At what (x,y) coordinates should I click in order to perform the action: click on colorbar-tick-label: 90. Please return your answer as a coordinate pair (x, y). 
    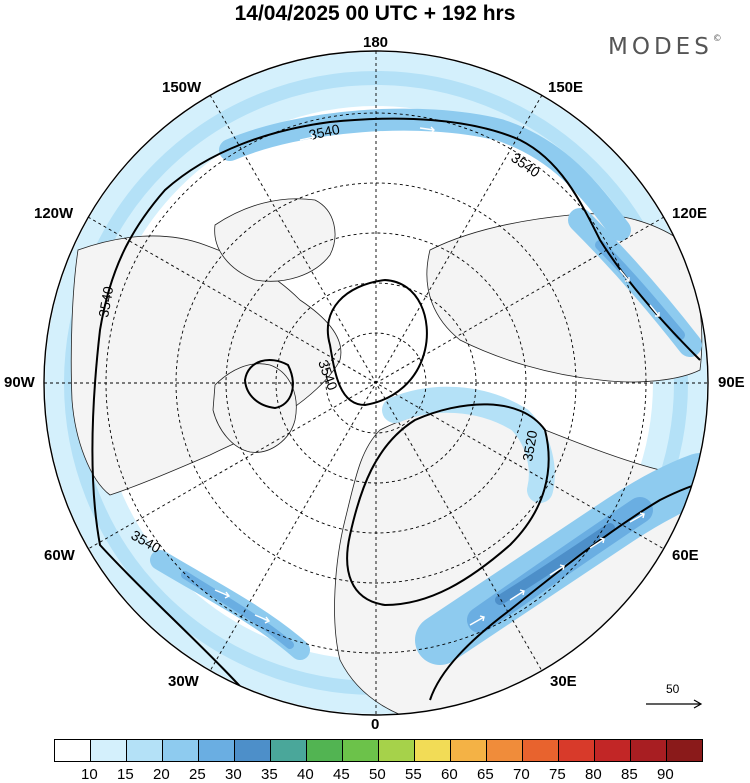
    Looking at the image, I should click on (665, 774).